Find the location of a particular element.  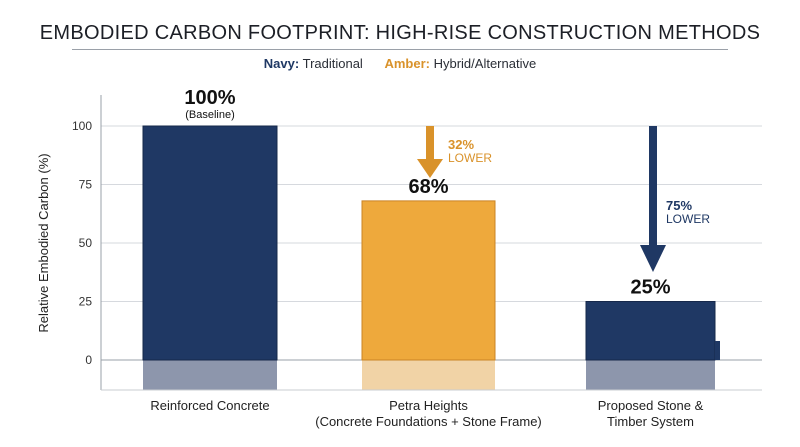

annotation-32-pct: 32% is located at coordinates (461, 144).